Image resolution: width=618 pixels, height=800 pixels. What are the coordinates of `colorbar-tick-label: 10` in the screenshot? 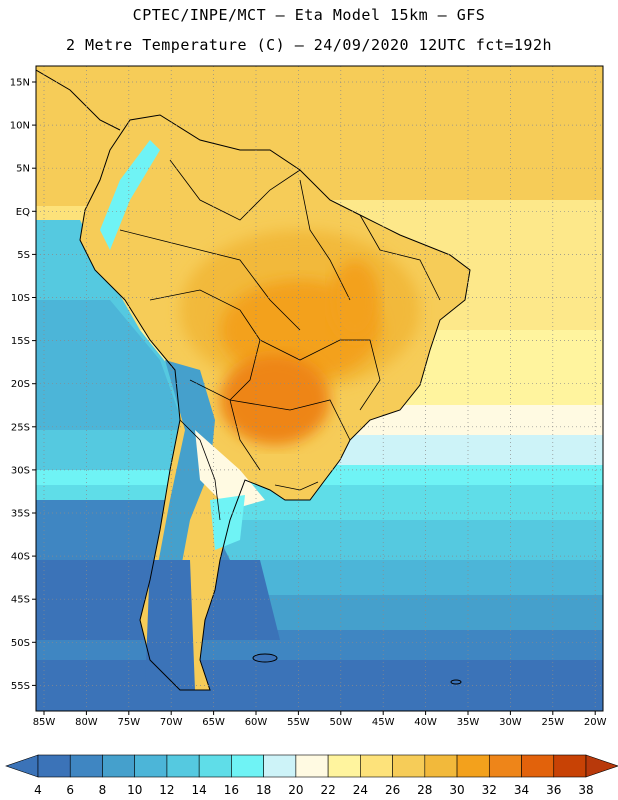 It's located at (134, 790).